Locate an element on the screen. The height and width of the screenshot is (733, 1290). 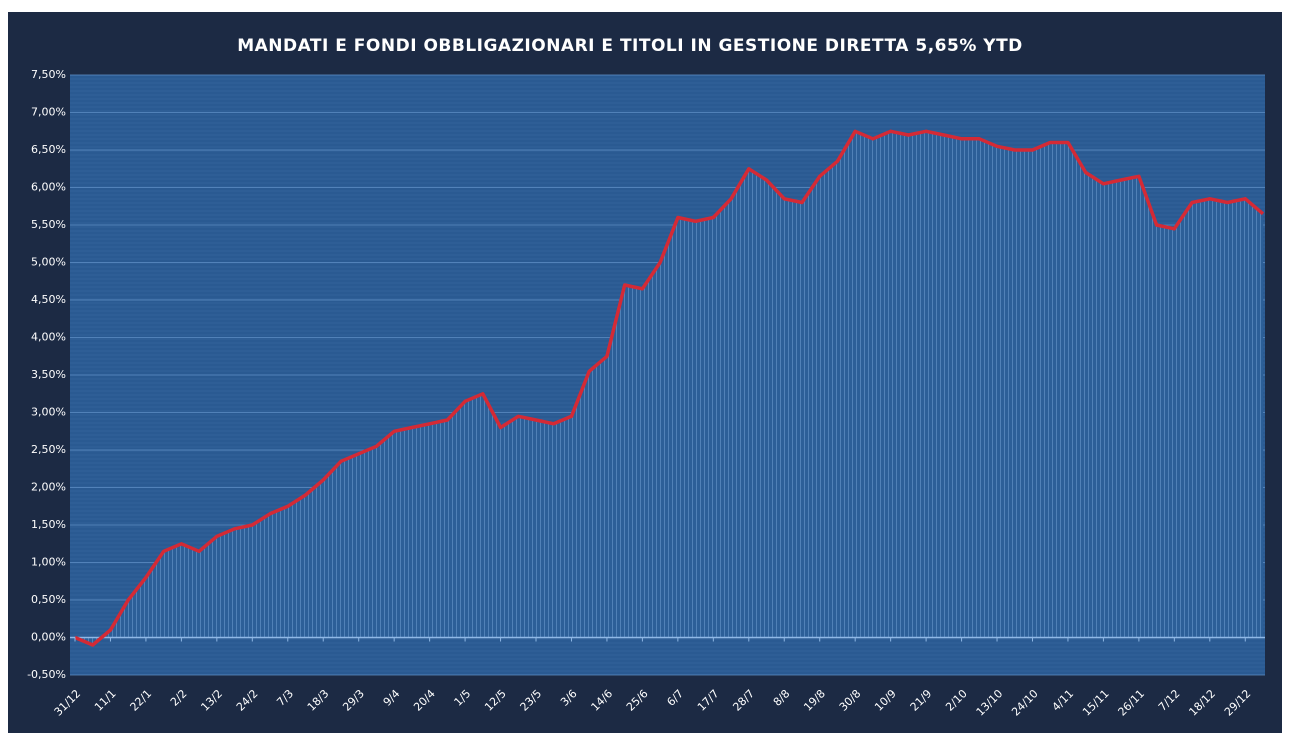
y-tick-label: 3,50% is located at coordinates (48, 374).